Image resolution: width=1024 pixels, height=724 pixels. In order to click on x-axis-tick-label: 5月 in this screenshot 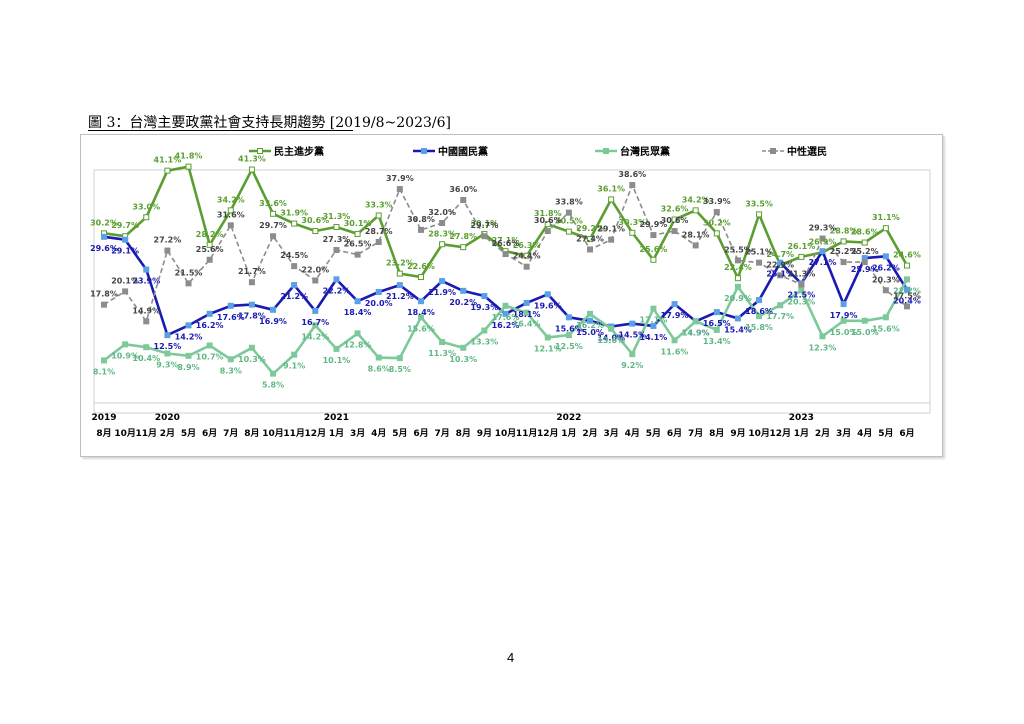, I will do `click(885, 433)`.